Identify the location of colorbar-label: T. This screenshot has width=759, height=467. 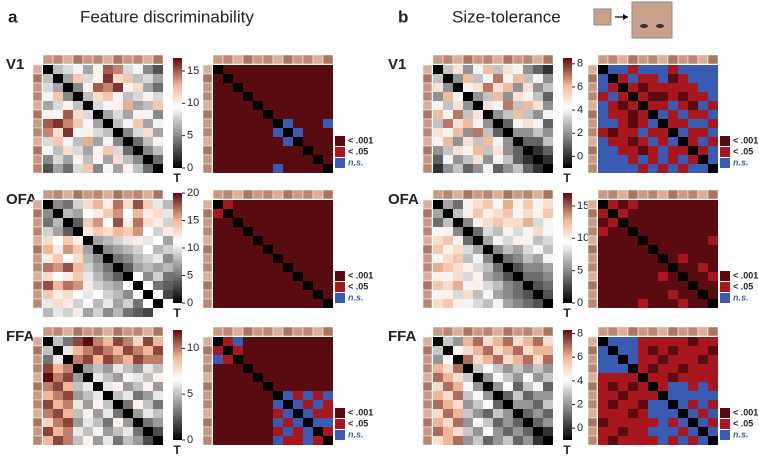
(177, 178).